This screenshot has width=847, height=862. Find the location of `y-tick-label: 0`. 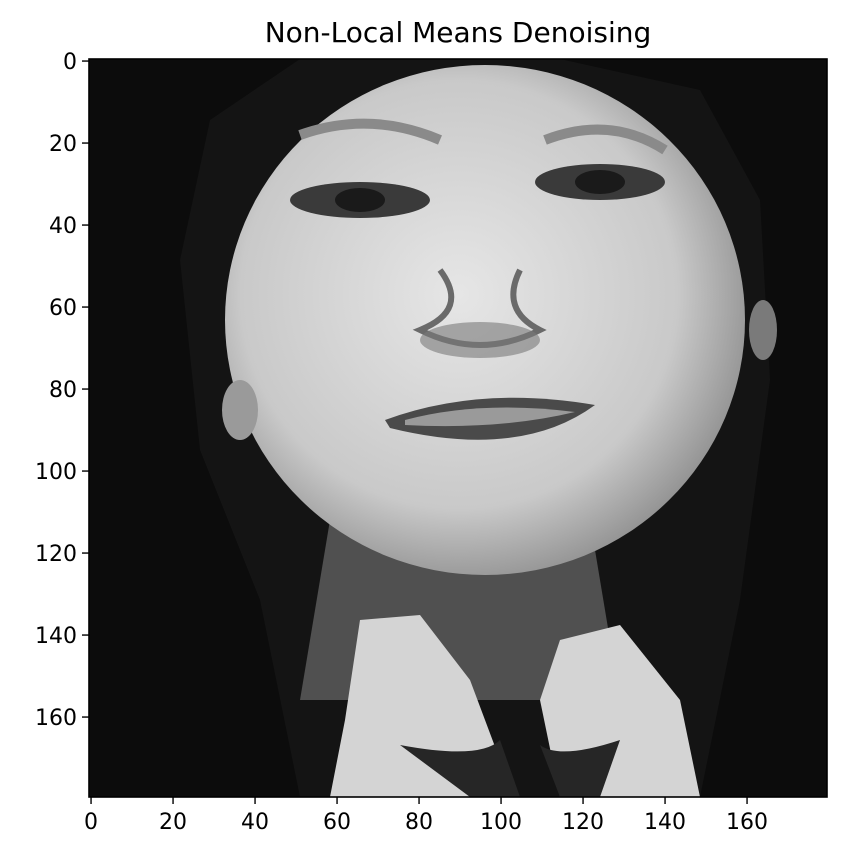

y-tick-label: 0 is located at coordinates (70, 62).